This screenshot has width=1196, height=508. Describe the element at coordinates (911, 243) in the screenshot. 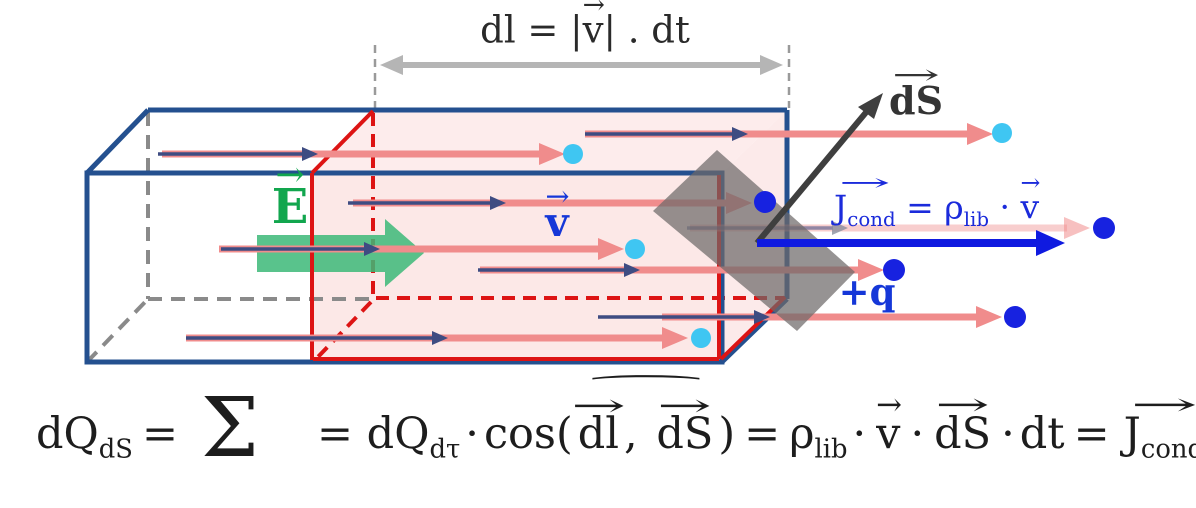

I see `current-density-arrow` at that location.